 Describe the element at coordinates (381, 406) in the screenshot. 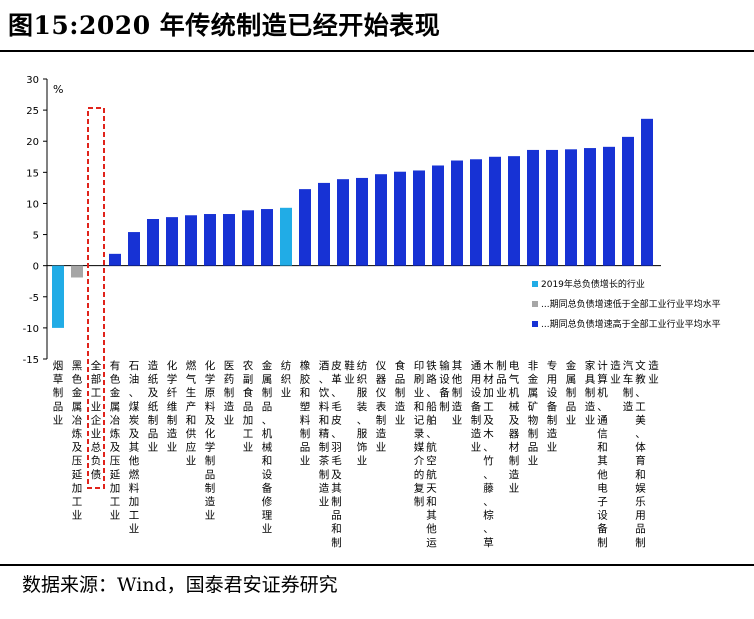

I see `svg-text: 表` at that location.